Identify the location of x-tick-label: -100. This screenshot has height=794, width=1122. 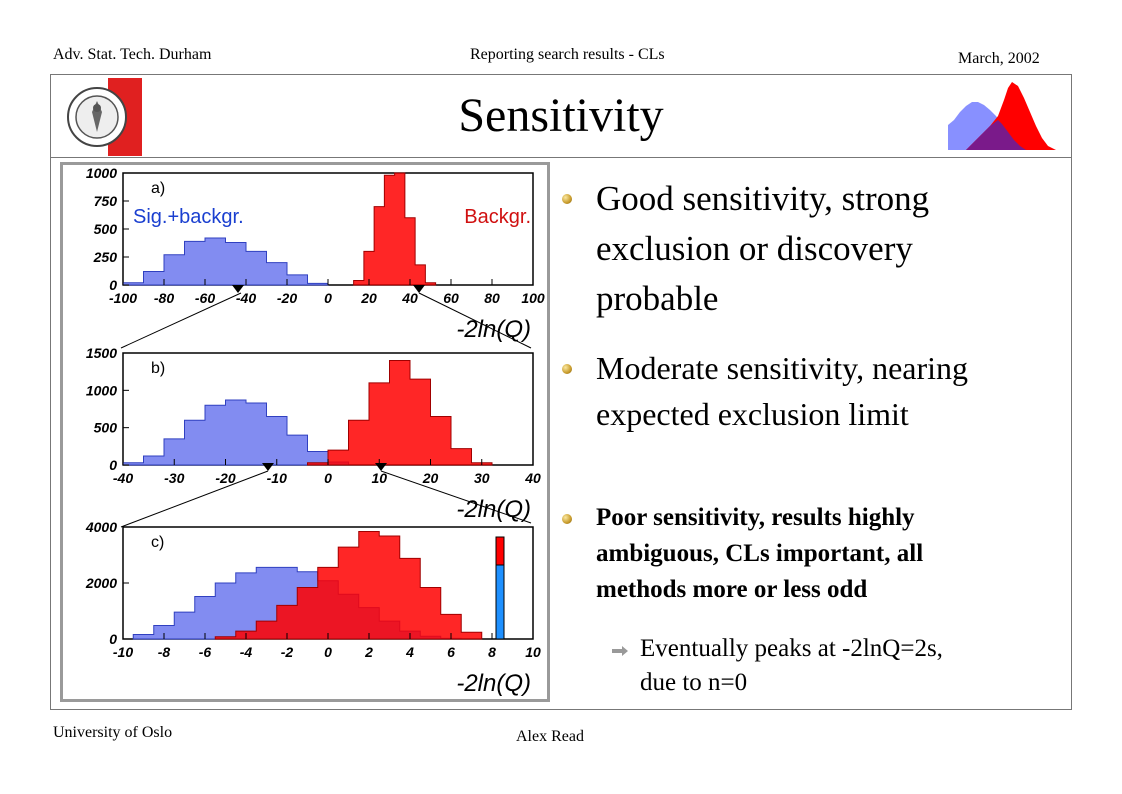
(123, 298).